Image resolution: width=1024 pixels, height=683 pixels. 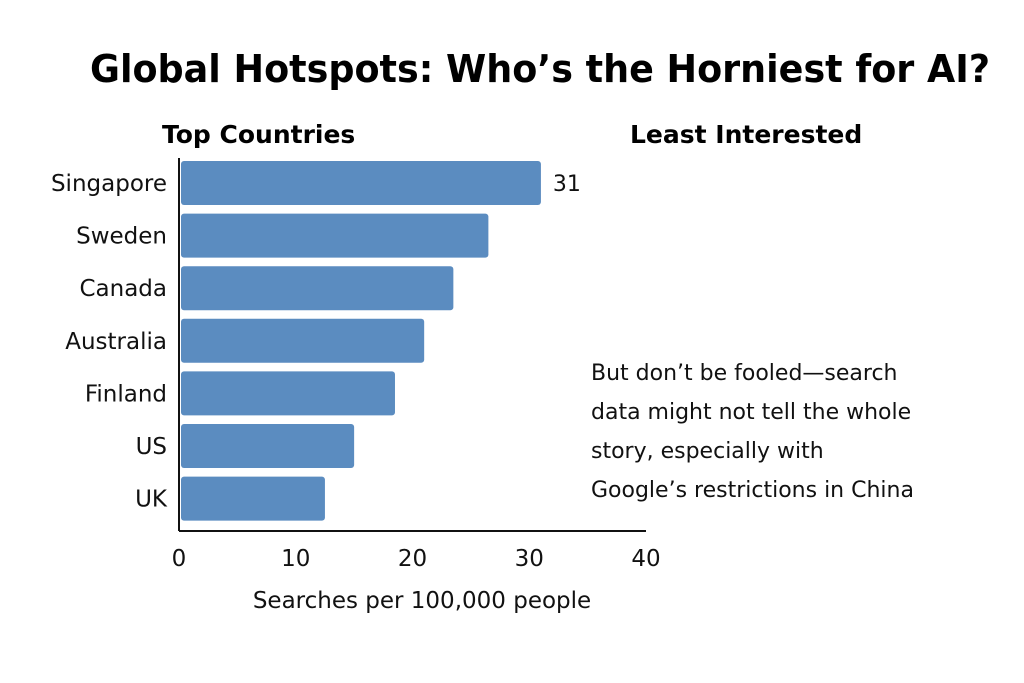 I want to click on x-tick-label: 40, so click(x=645, y=559).